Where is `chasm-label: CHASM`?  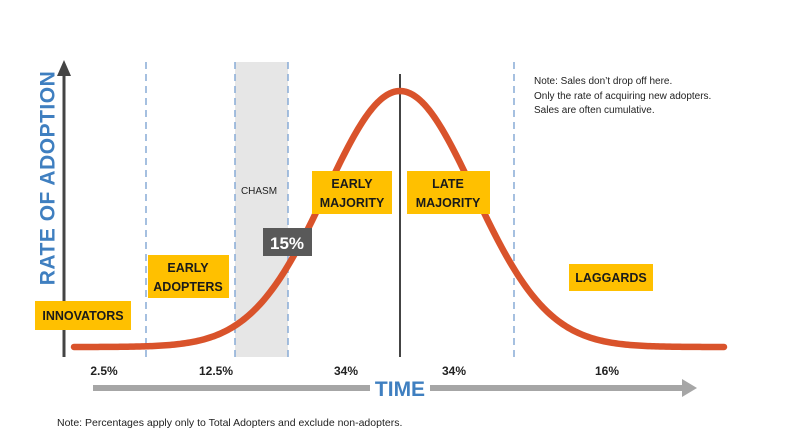 chasm-label: CHASM is located at coordinates (259, 191).